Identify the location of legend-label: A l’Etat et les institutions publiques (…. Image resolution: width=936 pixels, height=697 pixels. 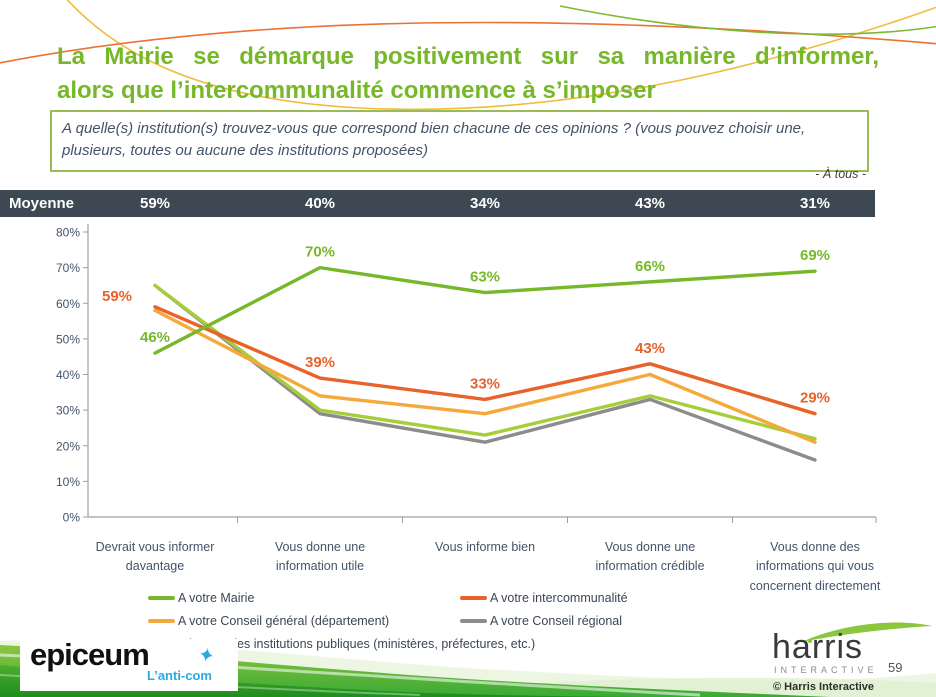
(357, 644).